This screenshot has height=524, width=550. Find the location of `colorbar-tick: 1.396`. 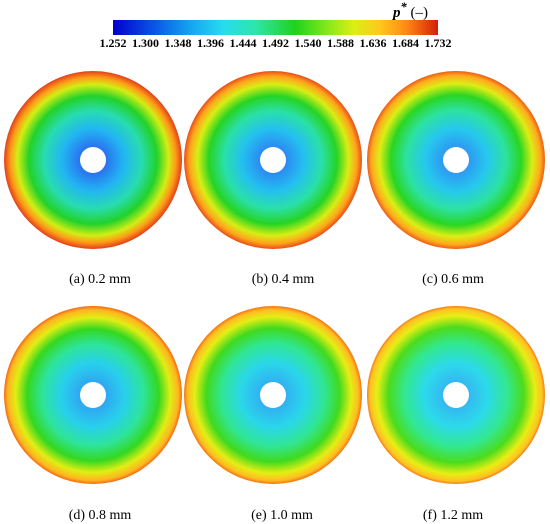

colorbar-tick: 1.396 is located at coordinates (210, 43).